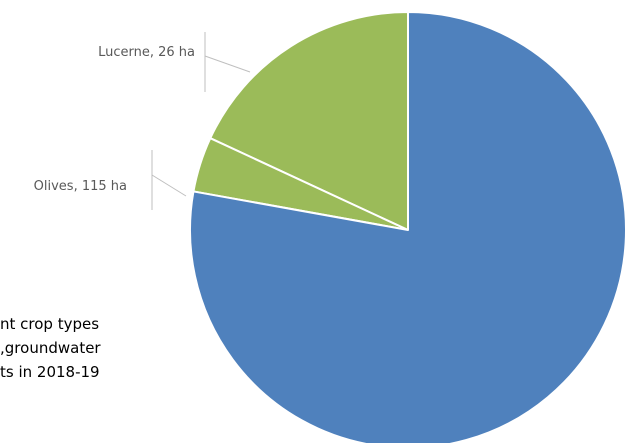 Image resolution: width=634 pixels, height=443 pixels. Describe the element at coordinates (227, 64) in the screenshot. I see `lucerne-leader-line` at that location.